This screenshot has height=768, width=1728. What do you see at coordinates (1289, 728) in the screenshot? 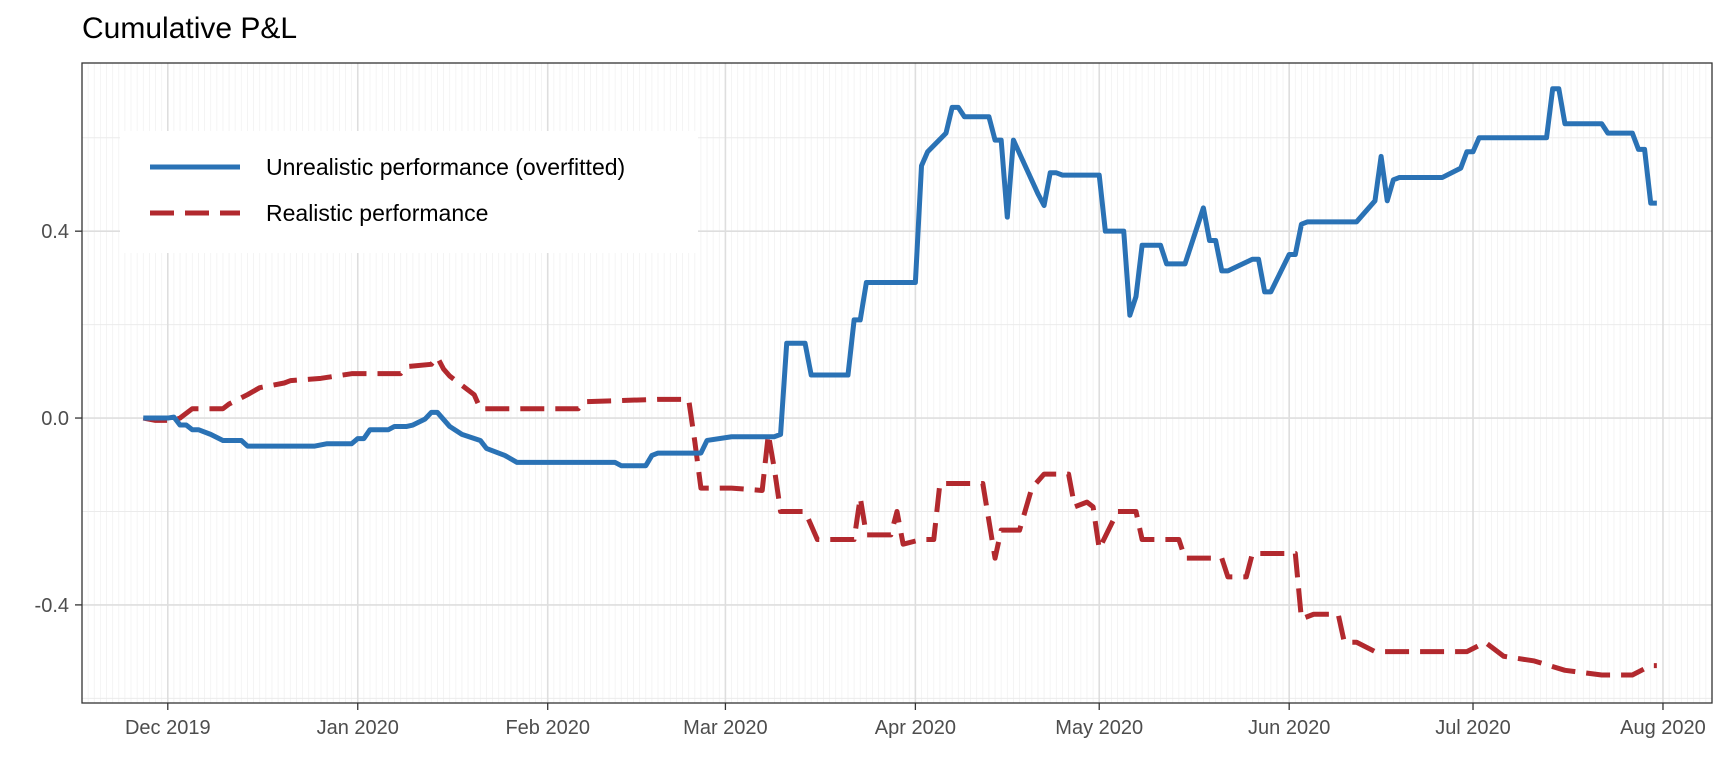
I see `x-tick-label: Jun 2020` at bounding box center [1289, 728].